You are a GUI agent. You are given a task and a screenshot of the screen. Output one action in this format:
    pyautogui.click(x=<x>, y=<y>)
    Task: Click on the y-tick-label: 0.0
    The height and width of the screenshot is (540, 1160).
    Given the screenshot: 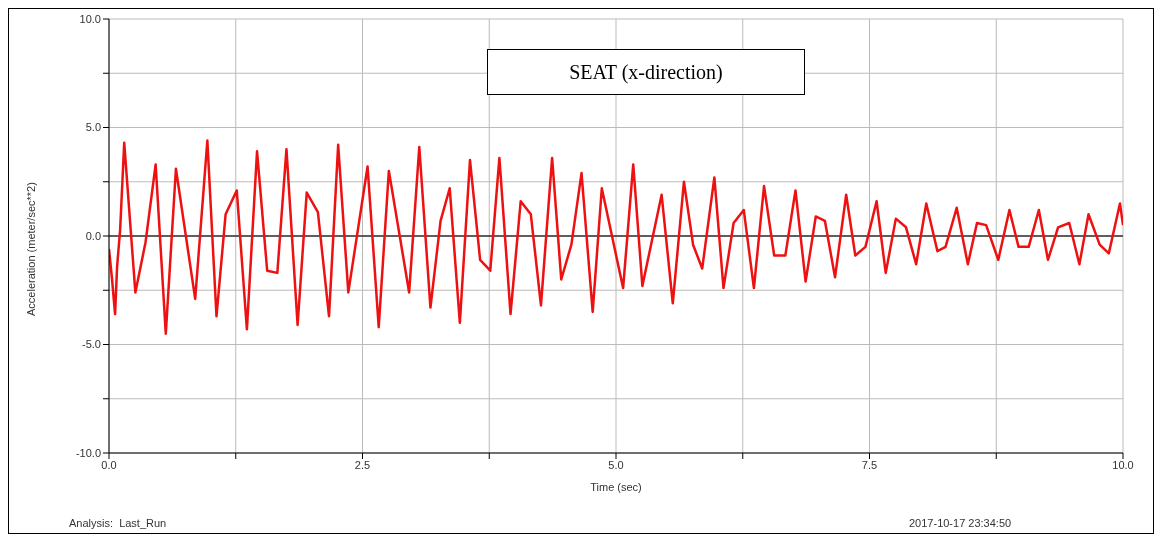 What is the action you would take?
    pyautogui.click(x=93, y=235)
    